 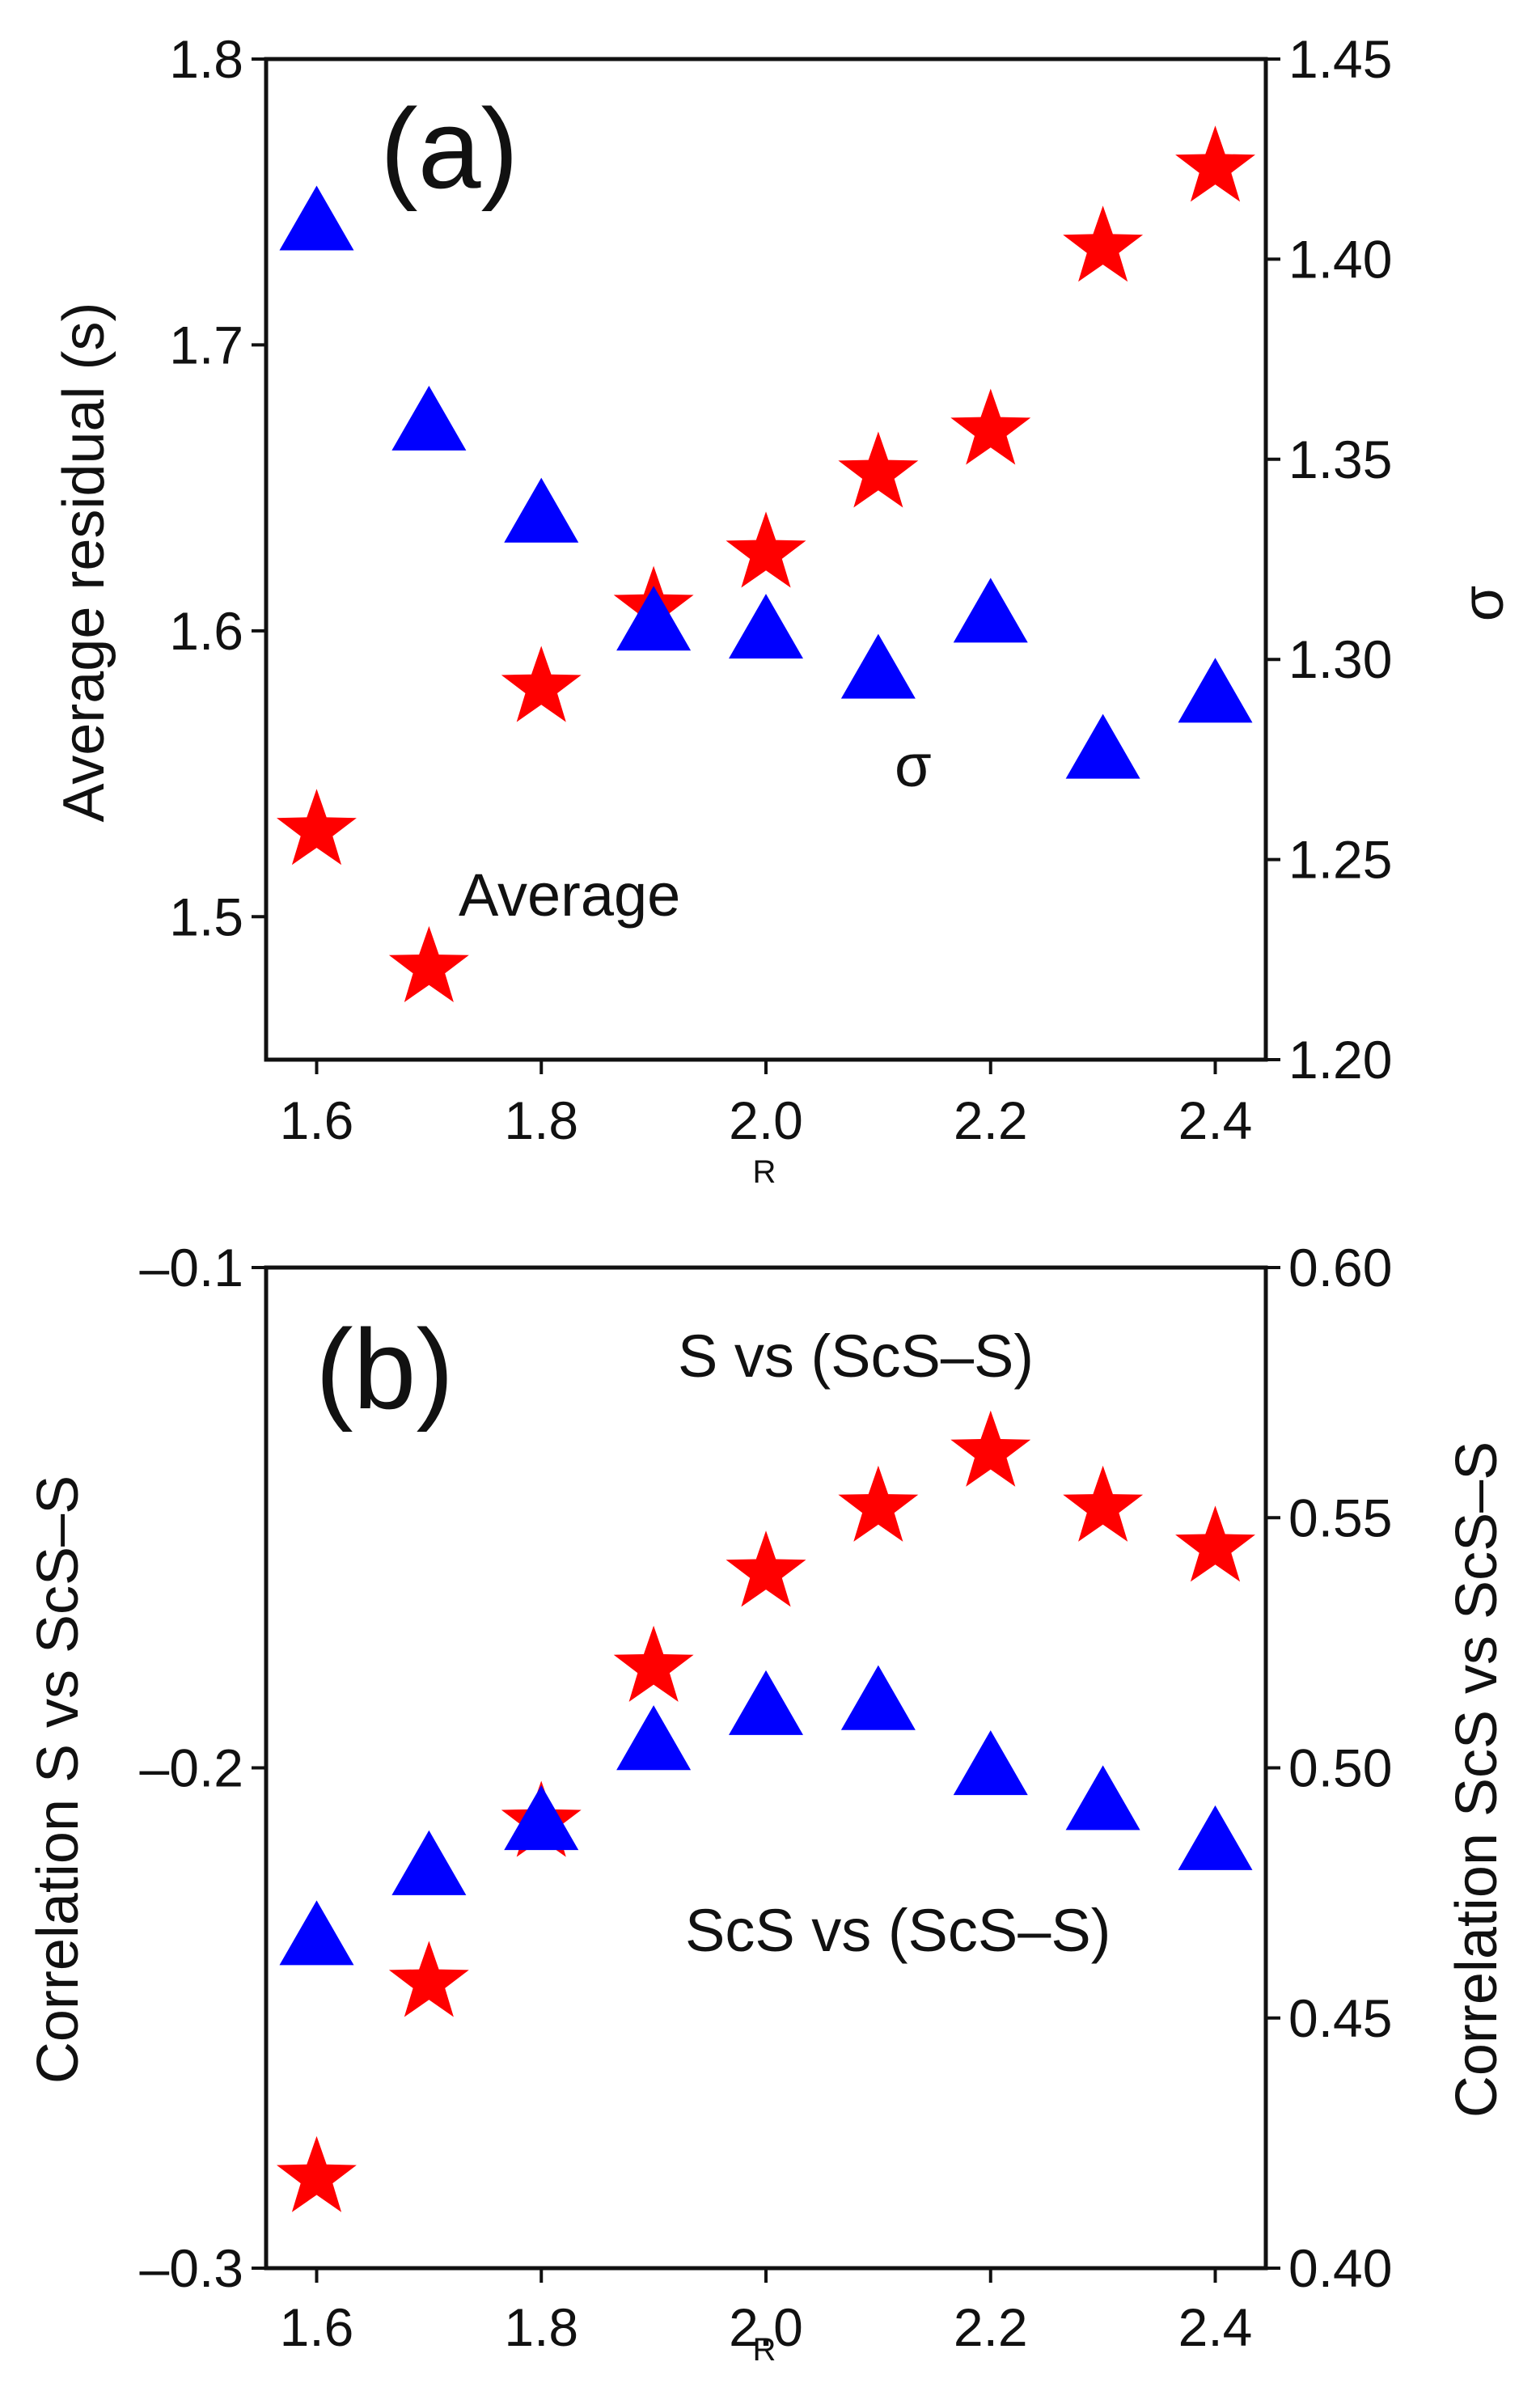 What do you see at coordinates (84, 563) in the screenshot?
I see `panel-a-y-axis-title: Average residual (s)` at bounding box center [84, 563].